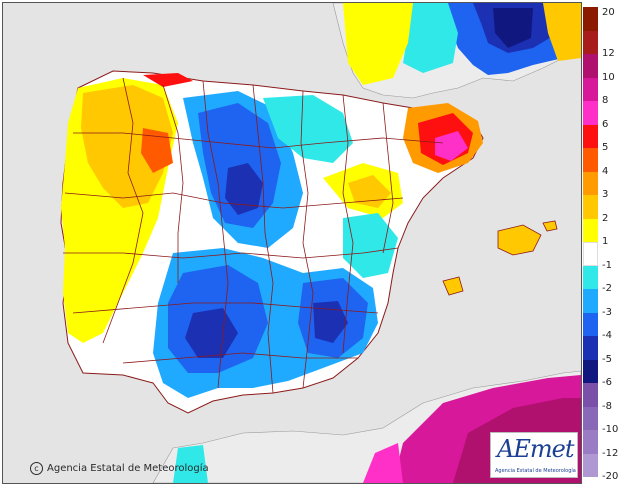  I want to click on legend-label: -4, so click(607, 335).